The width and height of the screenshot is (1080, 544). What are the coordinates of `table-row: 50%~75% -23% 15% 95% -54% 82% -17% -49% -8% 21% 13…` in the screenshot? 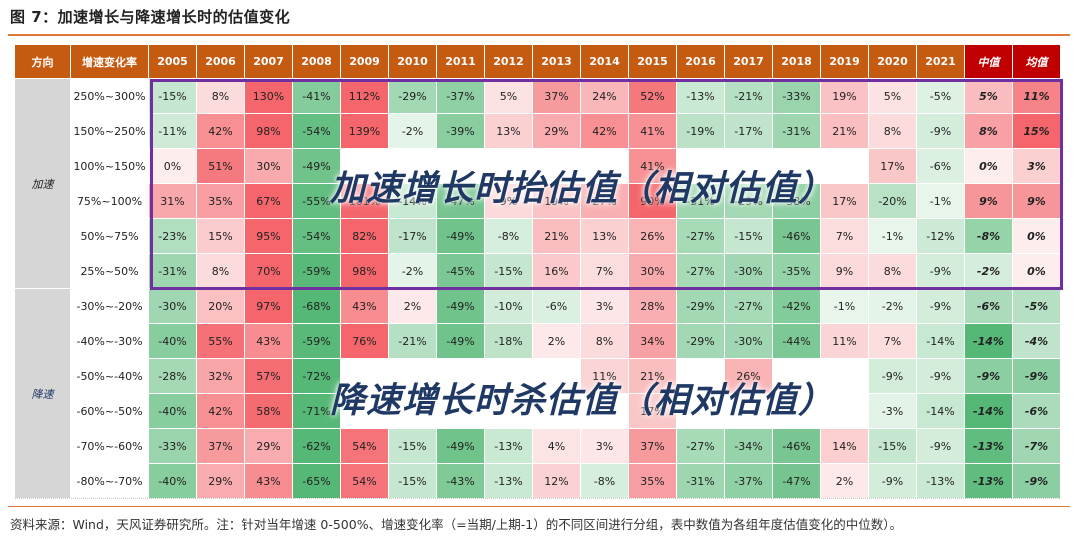 It's located at (538, 236).